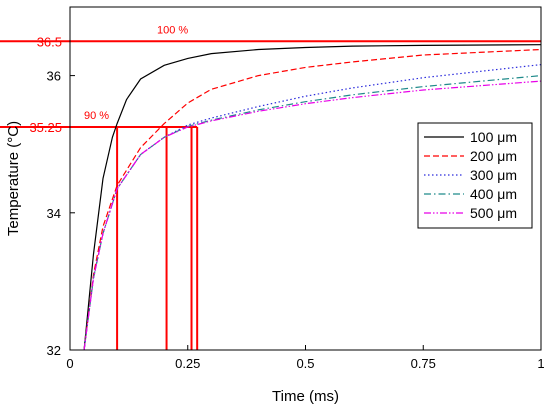  Describe the element at coordinates (187, 363) in the screenshot. I see `x-tick-label: 0.25` at that location.